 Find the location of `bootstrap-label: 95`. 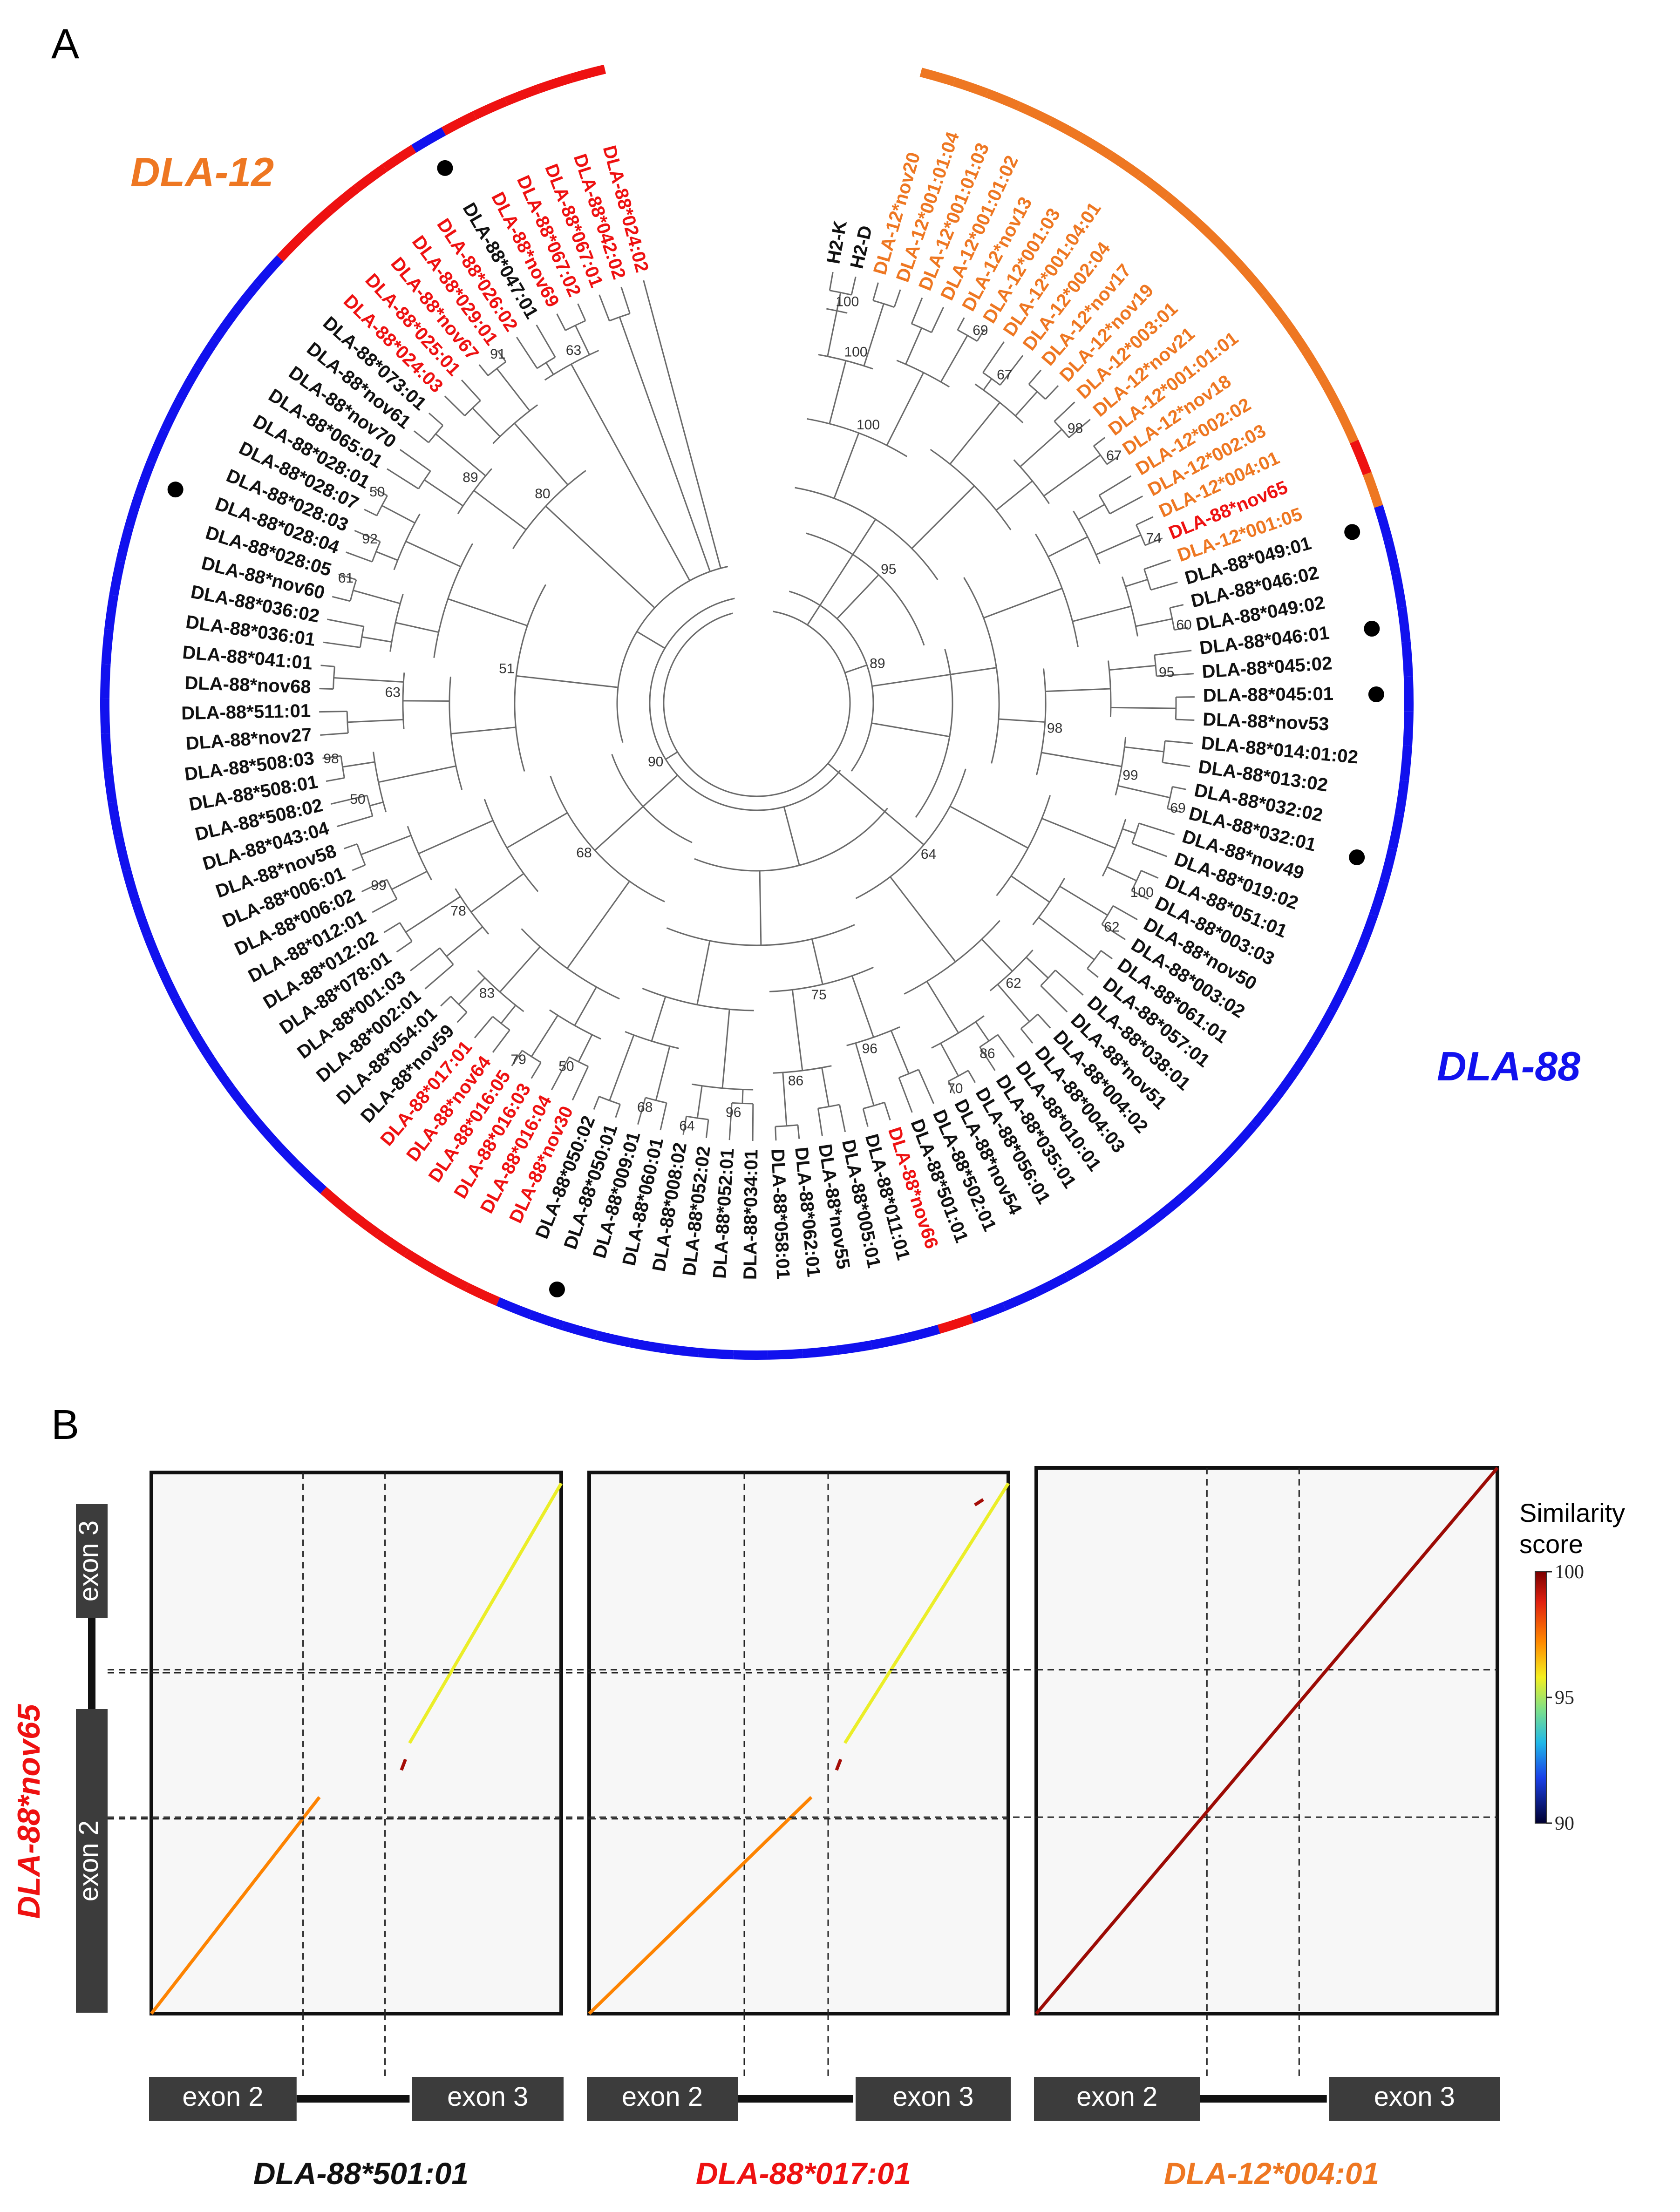

bootstrap-label: 95 is located at coordinates (1166, 672).